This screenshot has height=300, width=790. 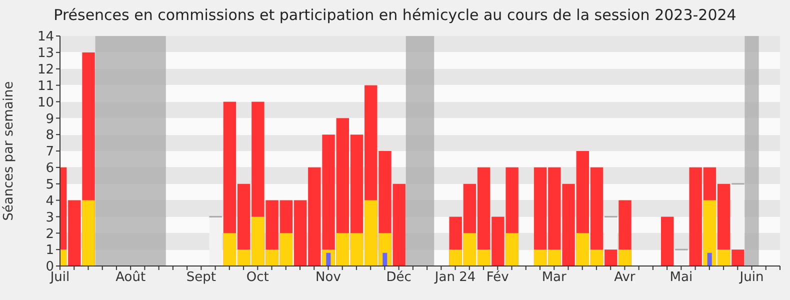 What do you see at coordinates (9, 151) in the screenshot?
I see `y-axis-title: Séances par semaine` at bounding box center [9, 151].